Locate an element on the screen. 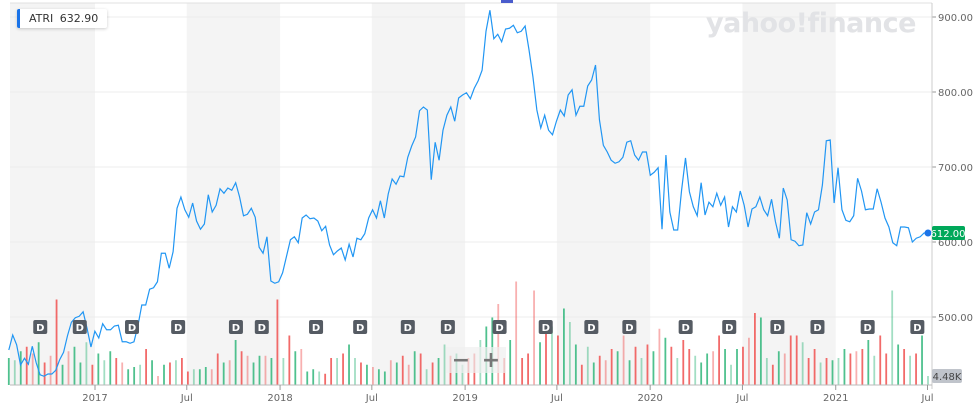 Image resolution: width=977 pixels, height=416 pixels. legend-ticker: ATRI is located at coordinates (41, 18).